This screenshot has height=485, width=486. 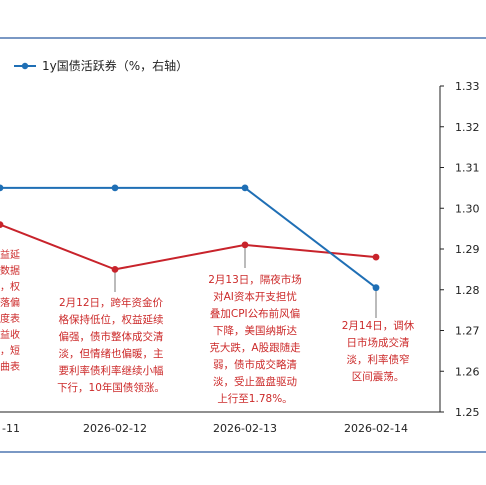 I want to click on legend-label: 1y国债活跃券（%，右轴）, so click(x=115, y=65).